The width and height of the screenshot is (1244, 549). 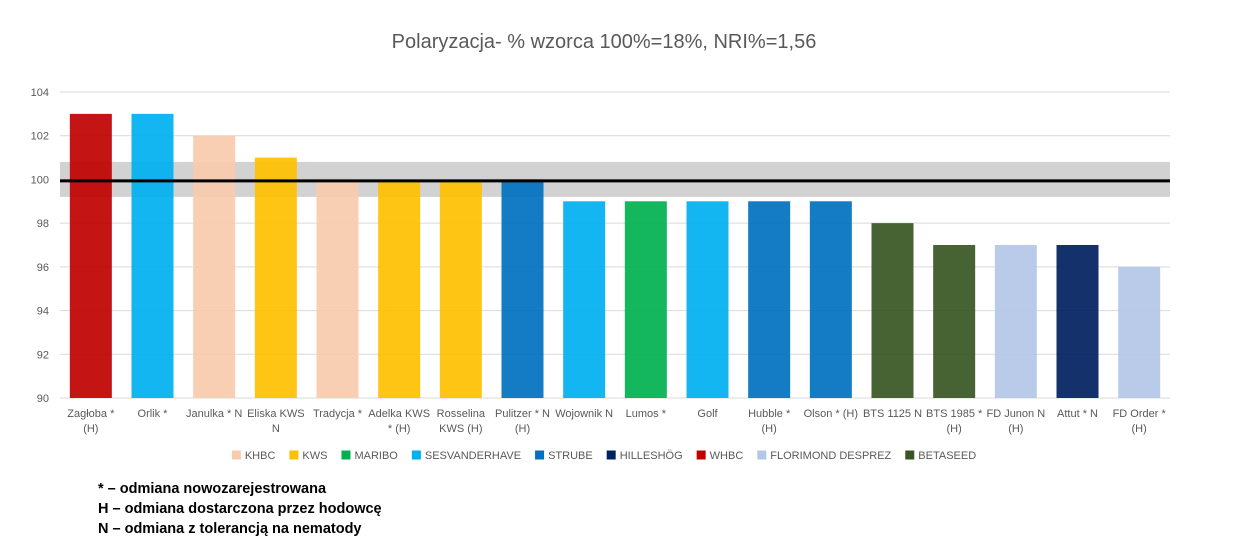 I want to click on legend-label: MARIBO, so click(x=376, y=456).